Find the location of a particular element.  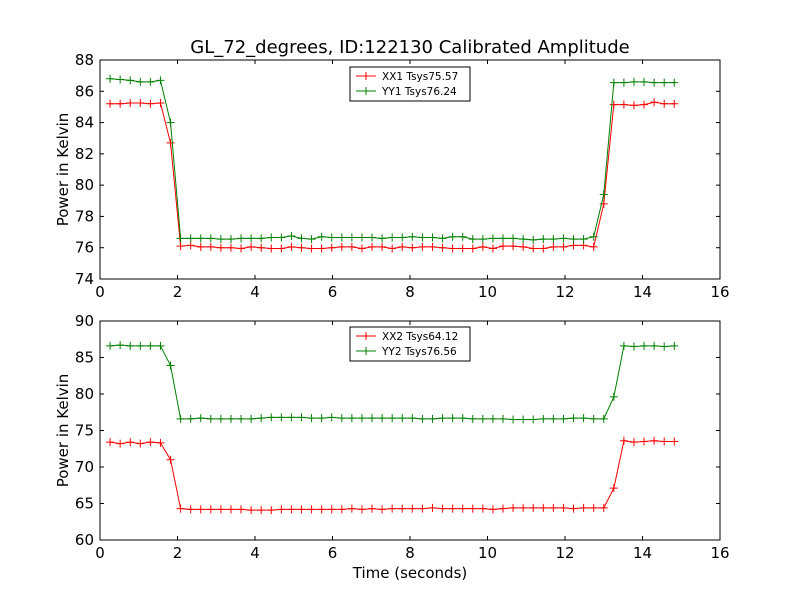

y-tick-label: 74 is located at coordinates (84, 279).